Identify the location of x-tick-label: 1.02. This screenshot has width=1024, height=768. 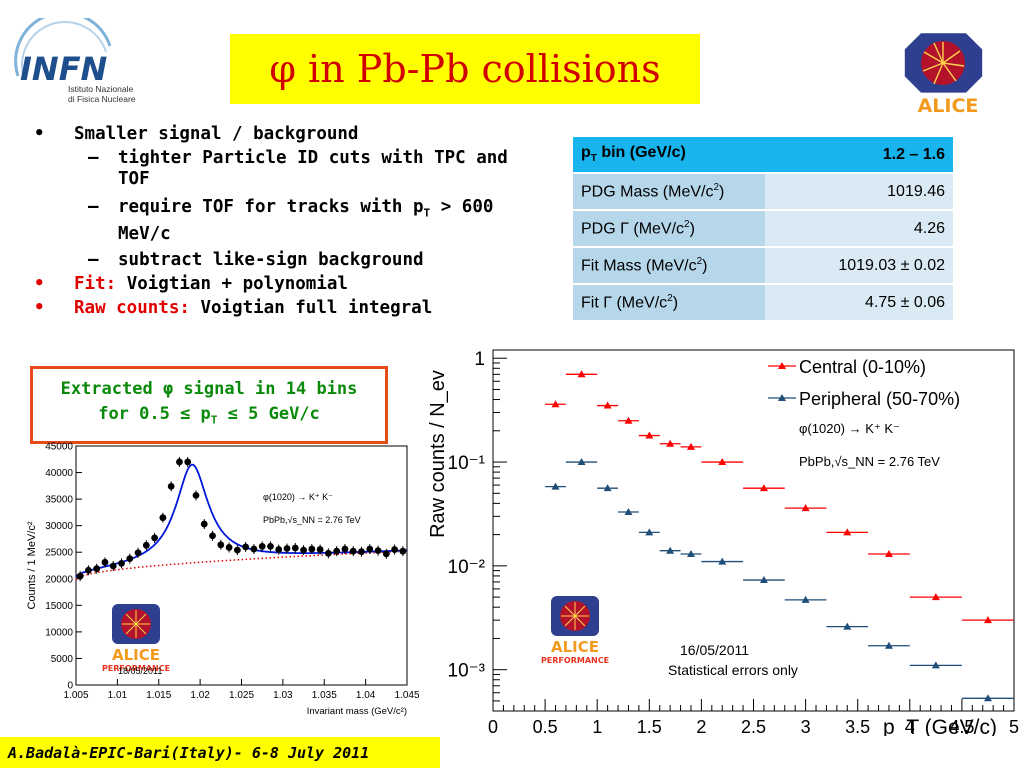
(200, 695).